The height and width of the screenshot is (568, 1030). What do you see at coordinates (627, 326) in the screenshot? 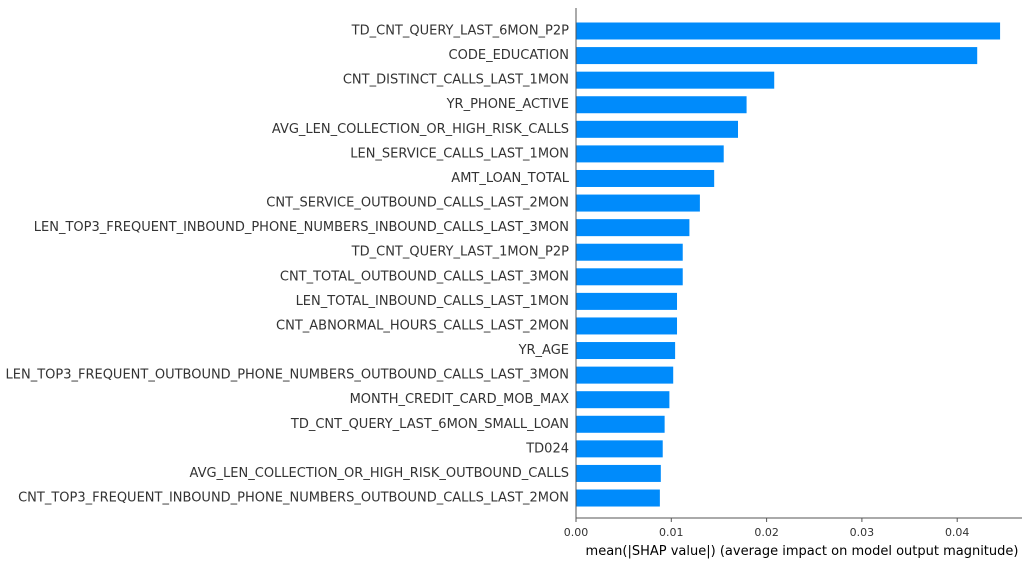
I see `bar-cnt-abnormal-hours-calls-last-2mon` at bounding box center [627, 326].